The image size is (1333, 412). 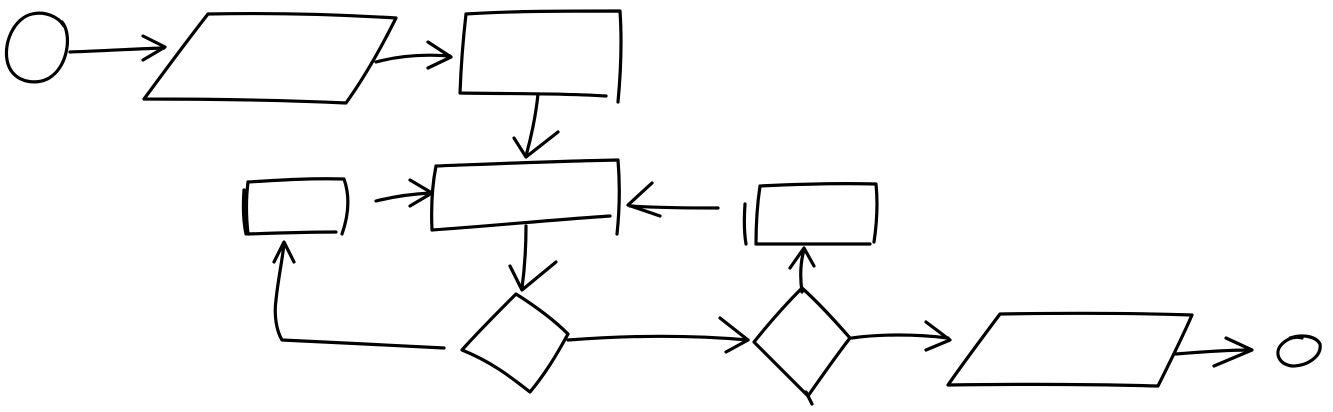 I want to click on edge-output-to-end, so click(x=1213, y=352).